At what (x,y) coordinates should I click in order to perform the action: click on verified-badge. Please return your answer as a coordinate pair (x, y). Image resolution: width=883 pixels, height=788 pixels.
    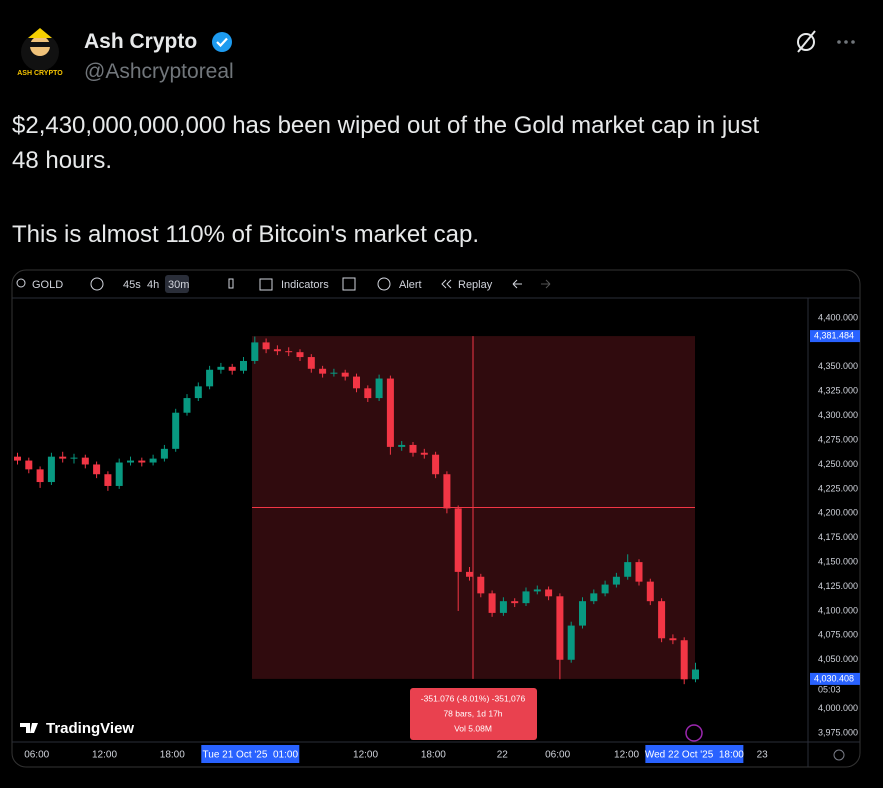
    Looking at the image, I should click on (222, 42).